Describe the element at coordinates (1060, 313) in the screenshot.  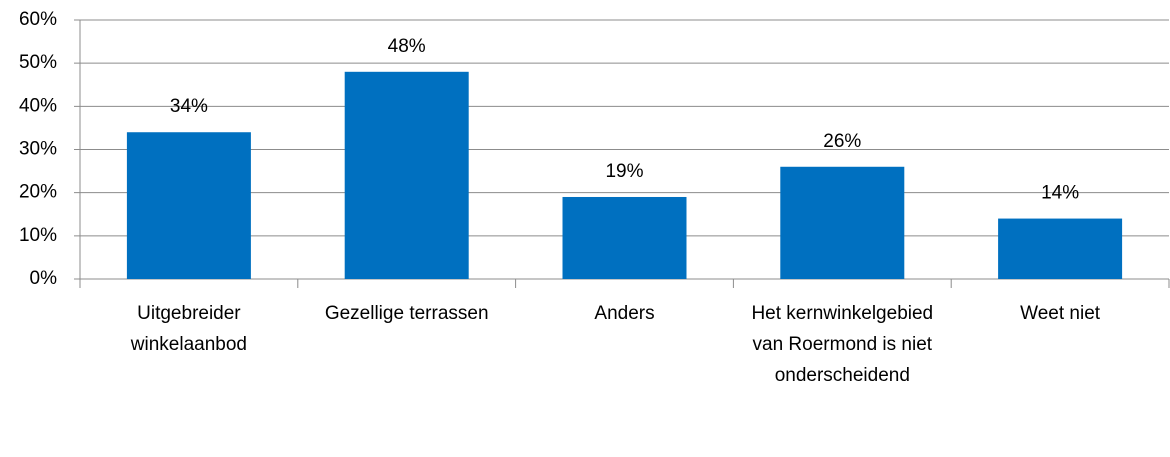
I see `x-tick-label: Weet niet` at that location.